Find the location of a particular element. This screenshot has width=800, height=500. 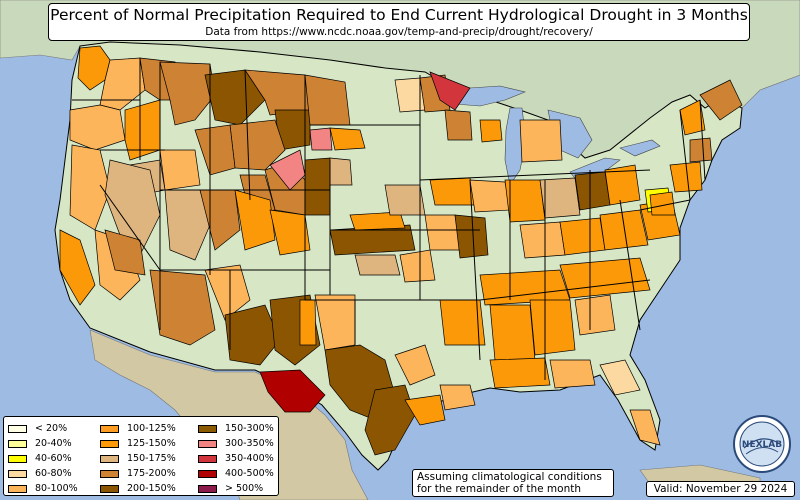

legend-item: 20-40% is located at coordinates (43, 443).